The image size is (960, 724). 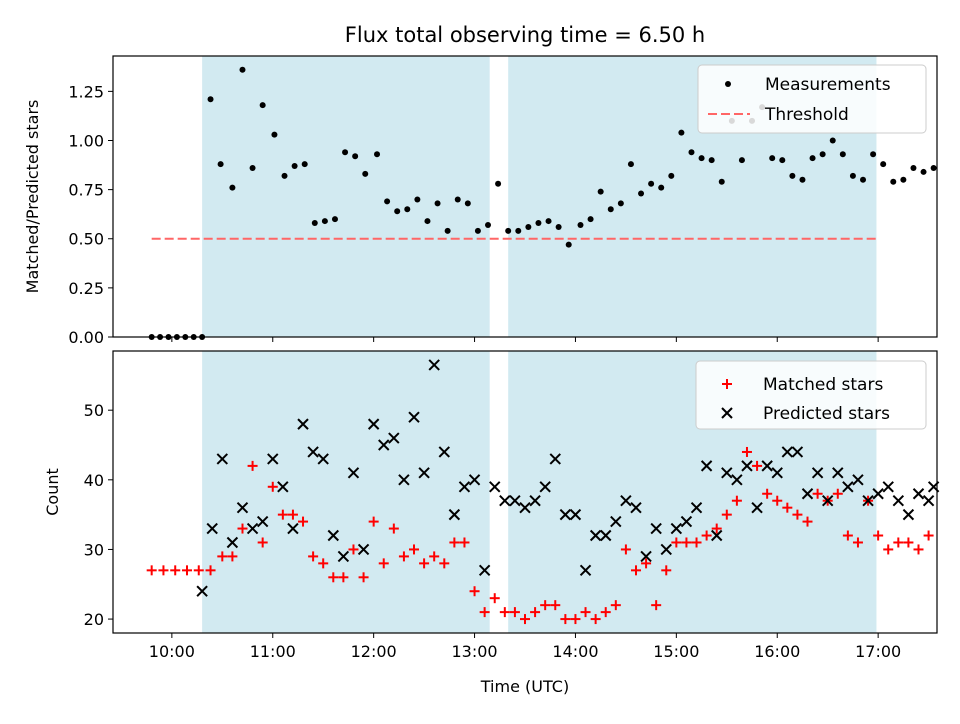 I want to click on time-tick-label: 12:00, so click(x=374, y=651).